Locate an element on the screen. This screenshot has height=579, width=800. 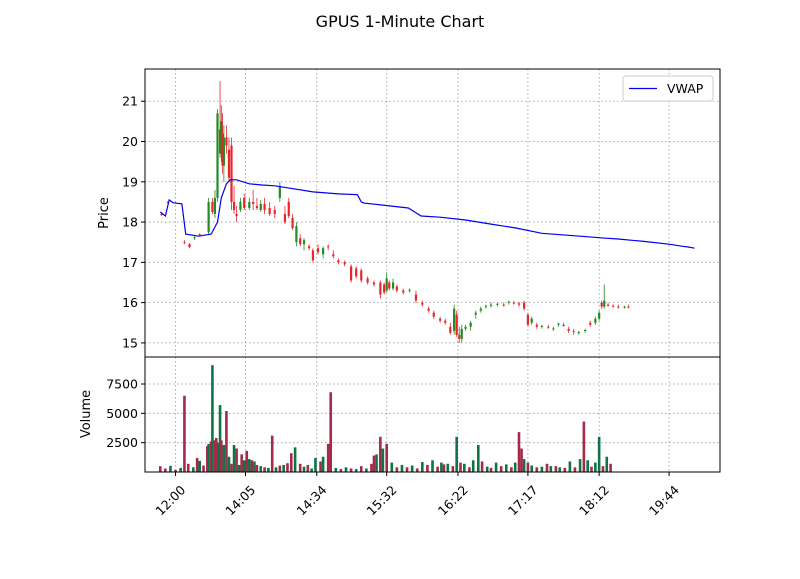
volume-grid is located at coordinates (432, 414).